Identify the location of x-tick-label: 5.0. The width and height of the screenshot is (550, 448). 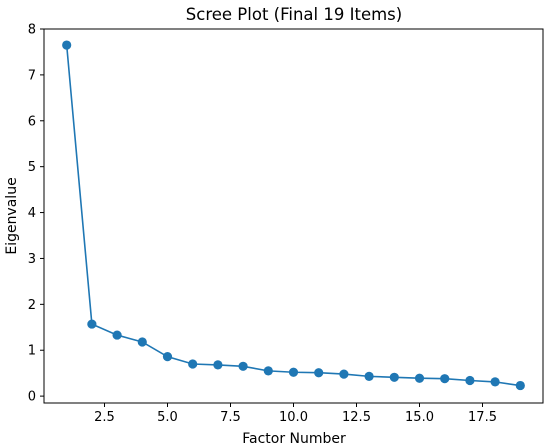
(167, 417).